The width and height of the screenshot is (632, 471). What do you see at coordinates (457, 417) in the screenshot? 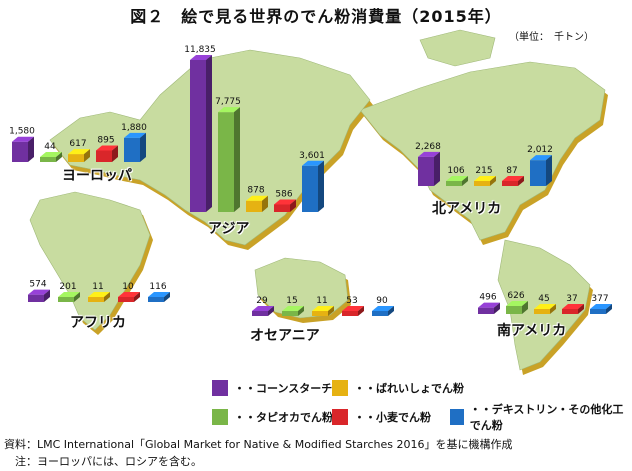
I see `legend-swatch-other` at bounding box center [457, 417].